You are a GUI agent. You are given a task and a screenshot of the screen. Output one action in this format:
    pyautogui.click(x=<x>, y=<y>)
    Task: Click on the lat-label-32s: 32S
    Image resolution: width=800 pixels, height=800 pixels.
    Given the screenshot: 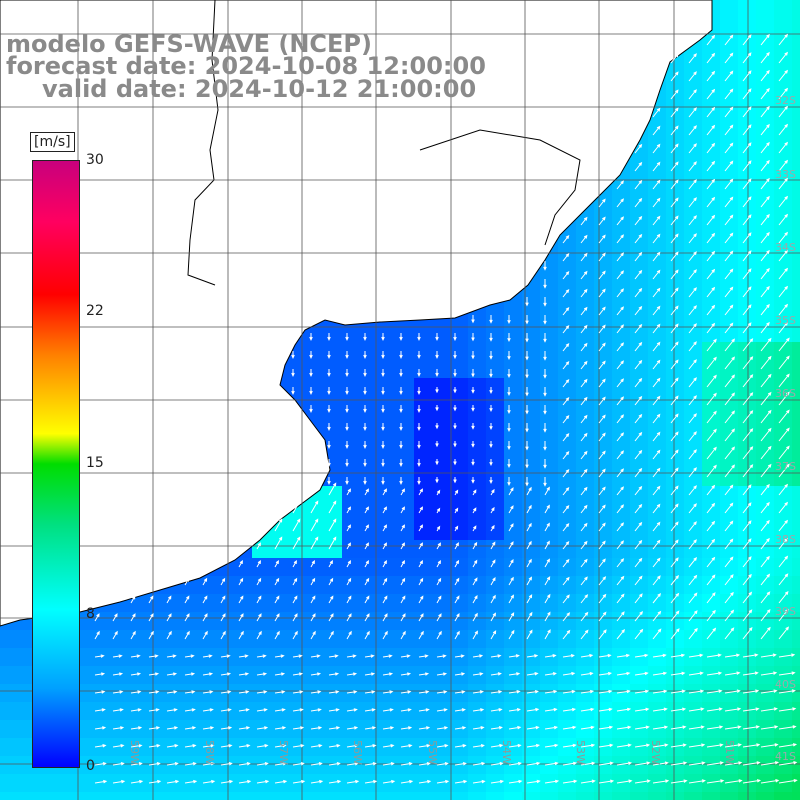 What is the action you would take?
    pyautogui.click(x=785, y=100)
    